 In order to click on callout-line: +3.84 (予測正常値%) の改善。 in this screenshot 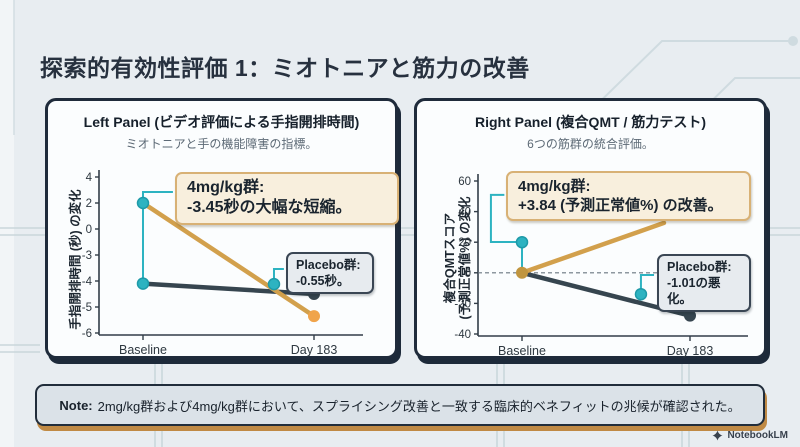, I will do `click(620, 206)`.